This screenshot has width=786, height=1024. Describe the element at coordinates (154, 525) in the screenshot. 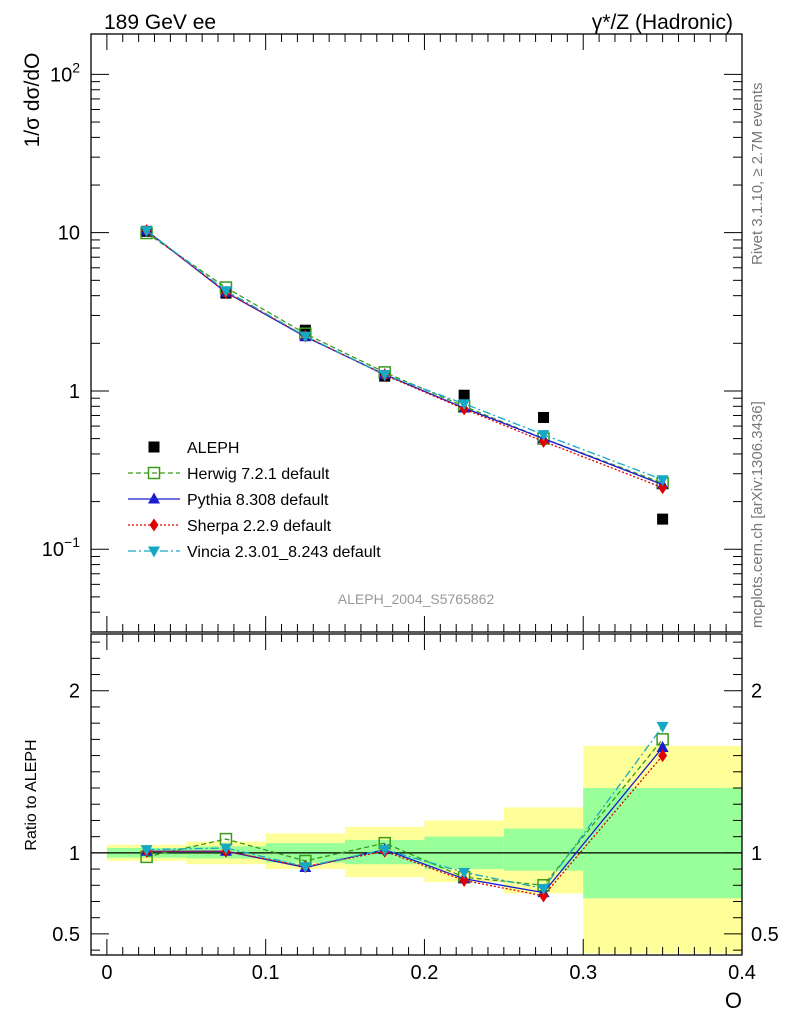

I see `legend-marker-sherpa-2-2-9-default` at that location.